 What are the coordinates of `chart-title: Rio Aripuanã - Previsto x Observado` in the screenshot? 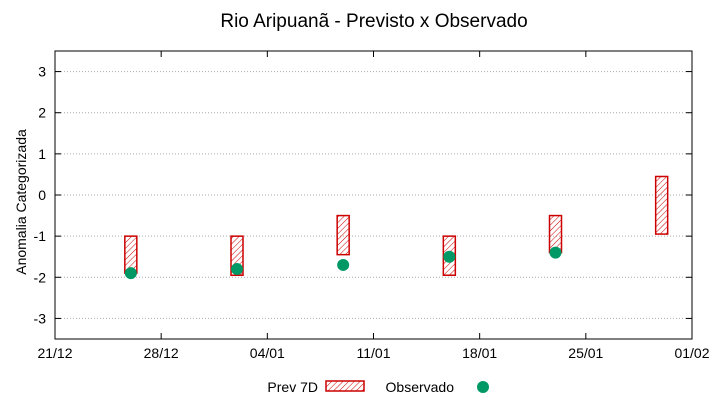 It's located at (373, 21).